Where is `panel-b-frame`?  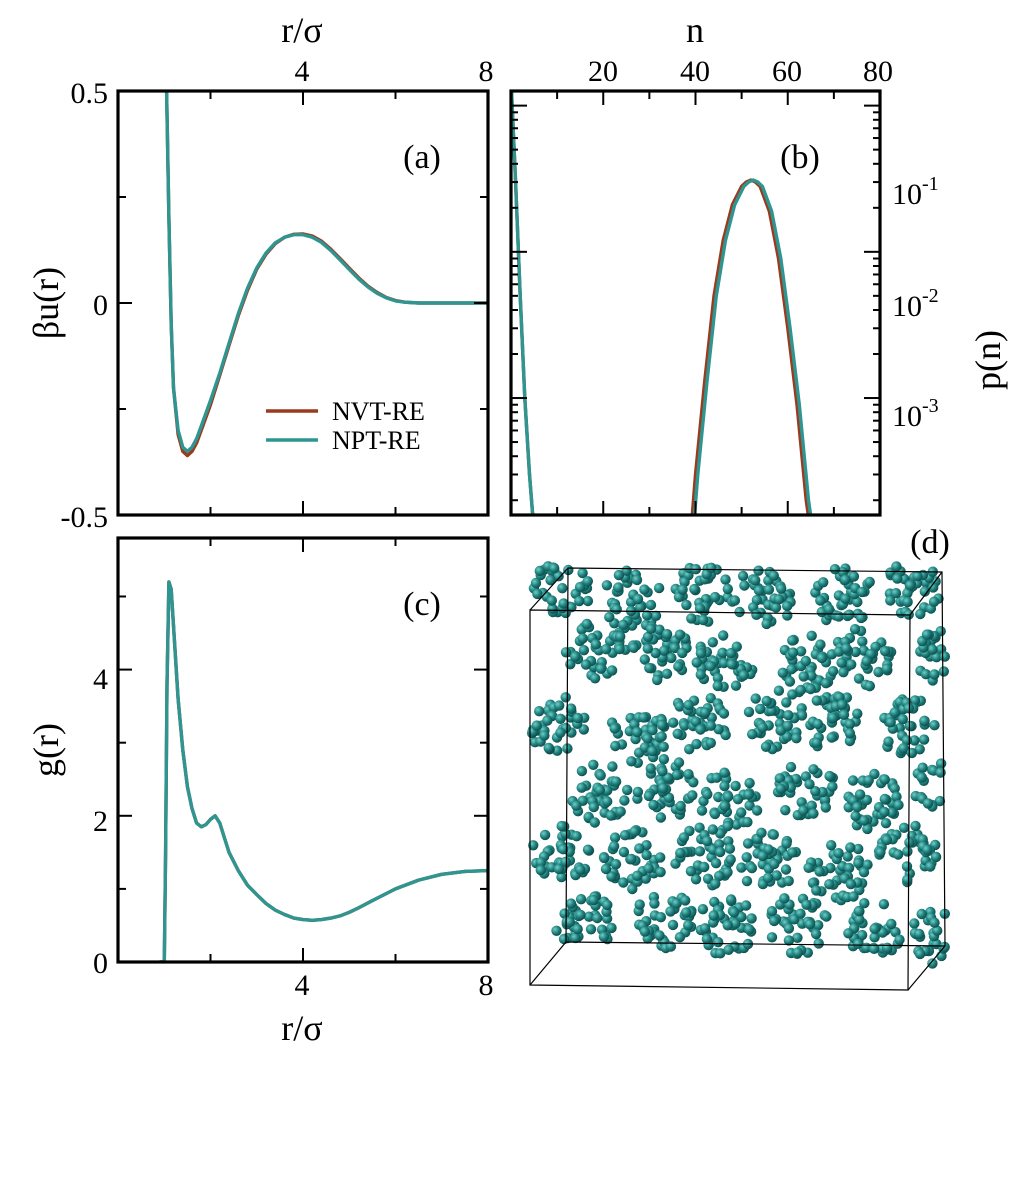
panel-b-frame is located at coordinates (695, 303).